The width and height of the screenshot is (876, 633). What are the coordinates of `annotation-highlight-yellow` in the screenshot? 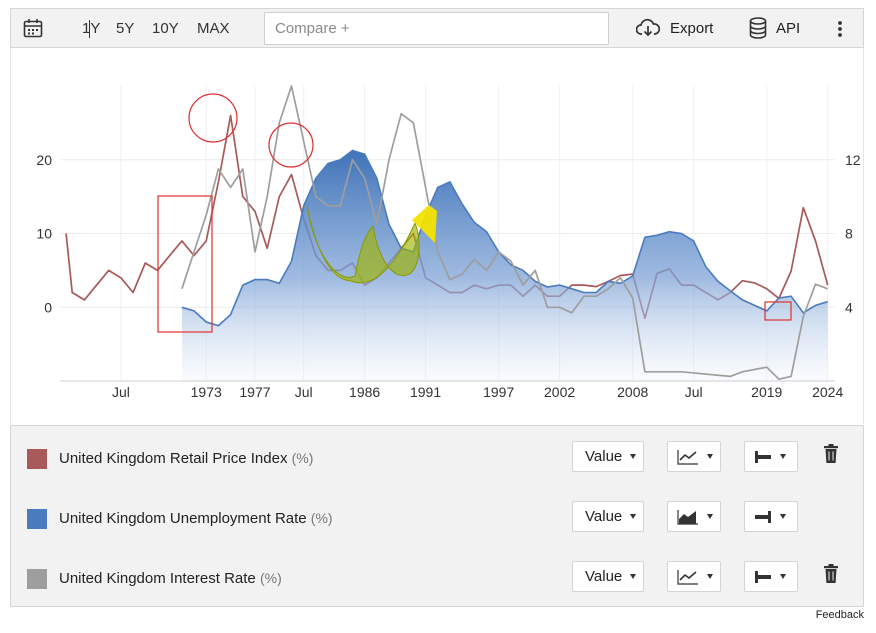 It's located at (424, 224).